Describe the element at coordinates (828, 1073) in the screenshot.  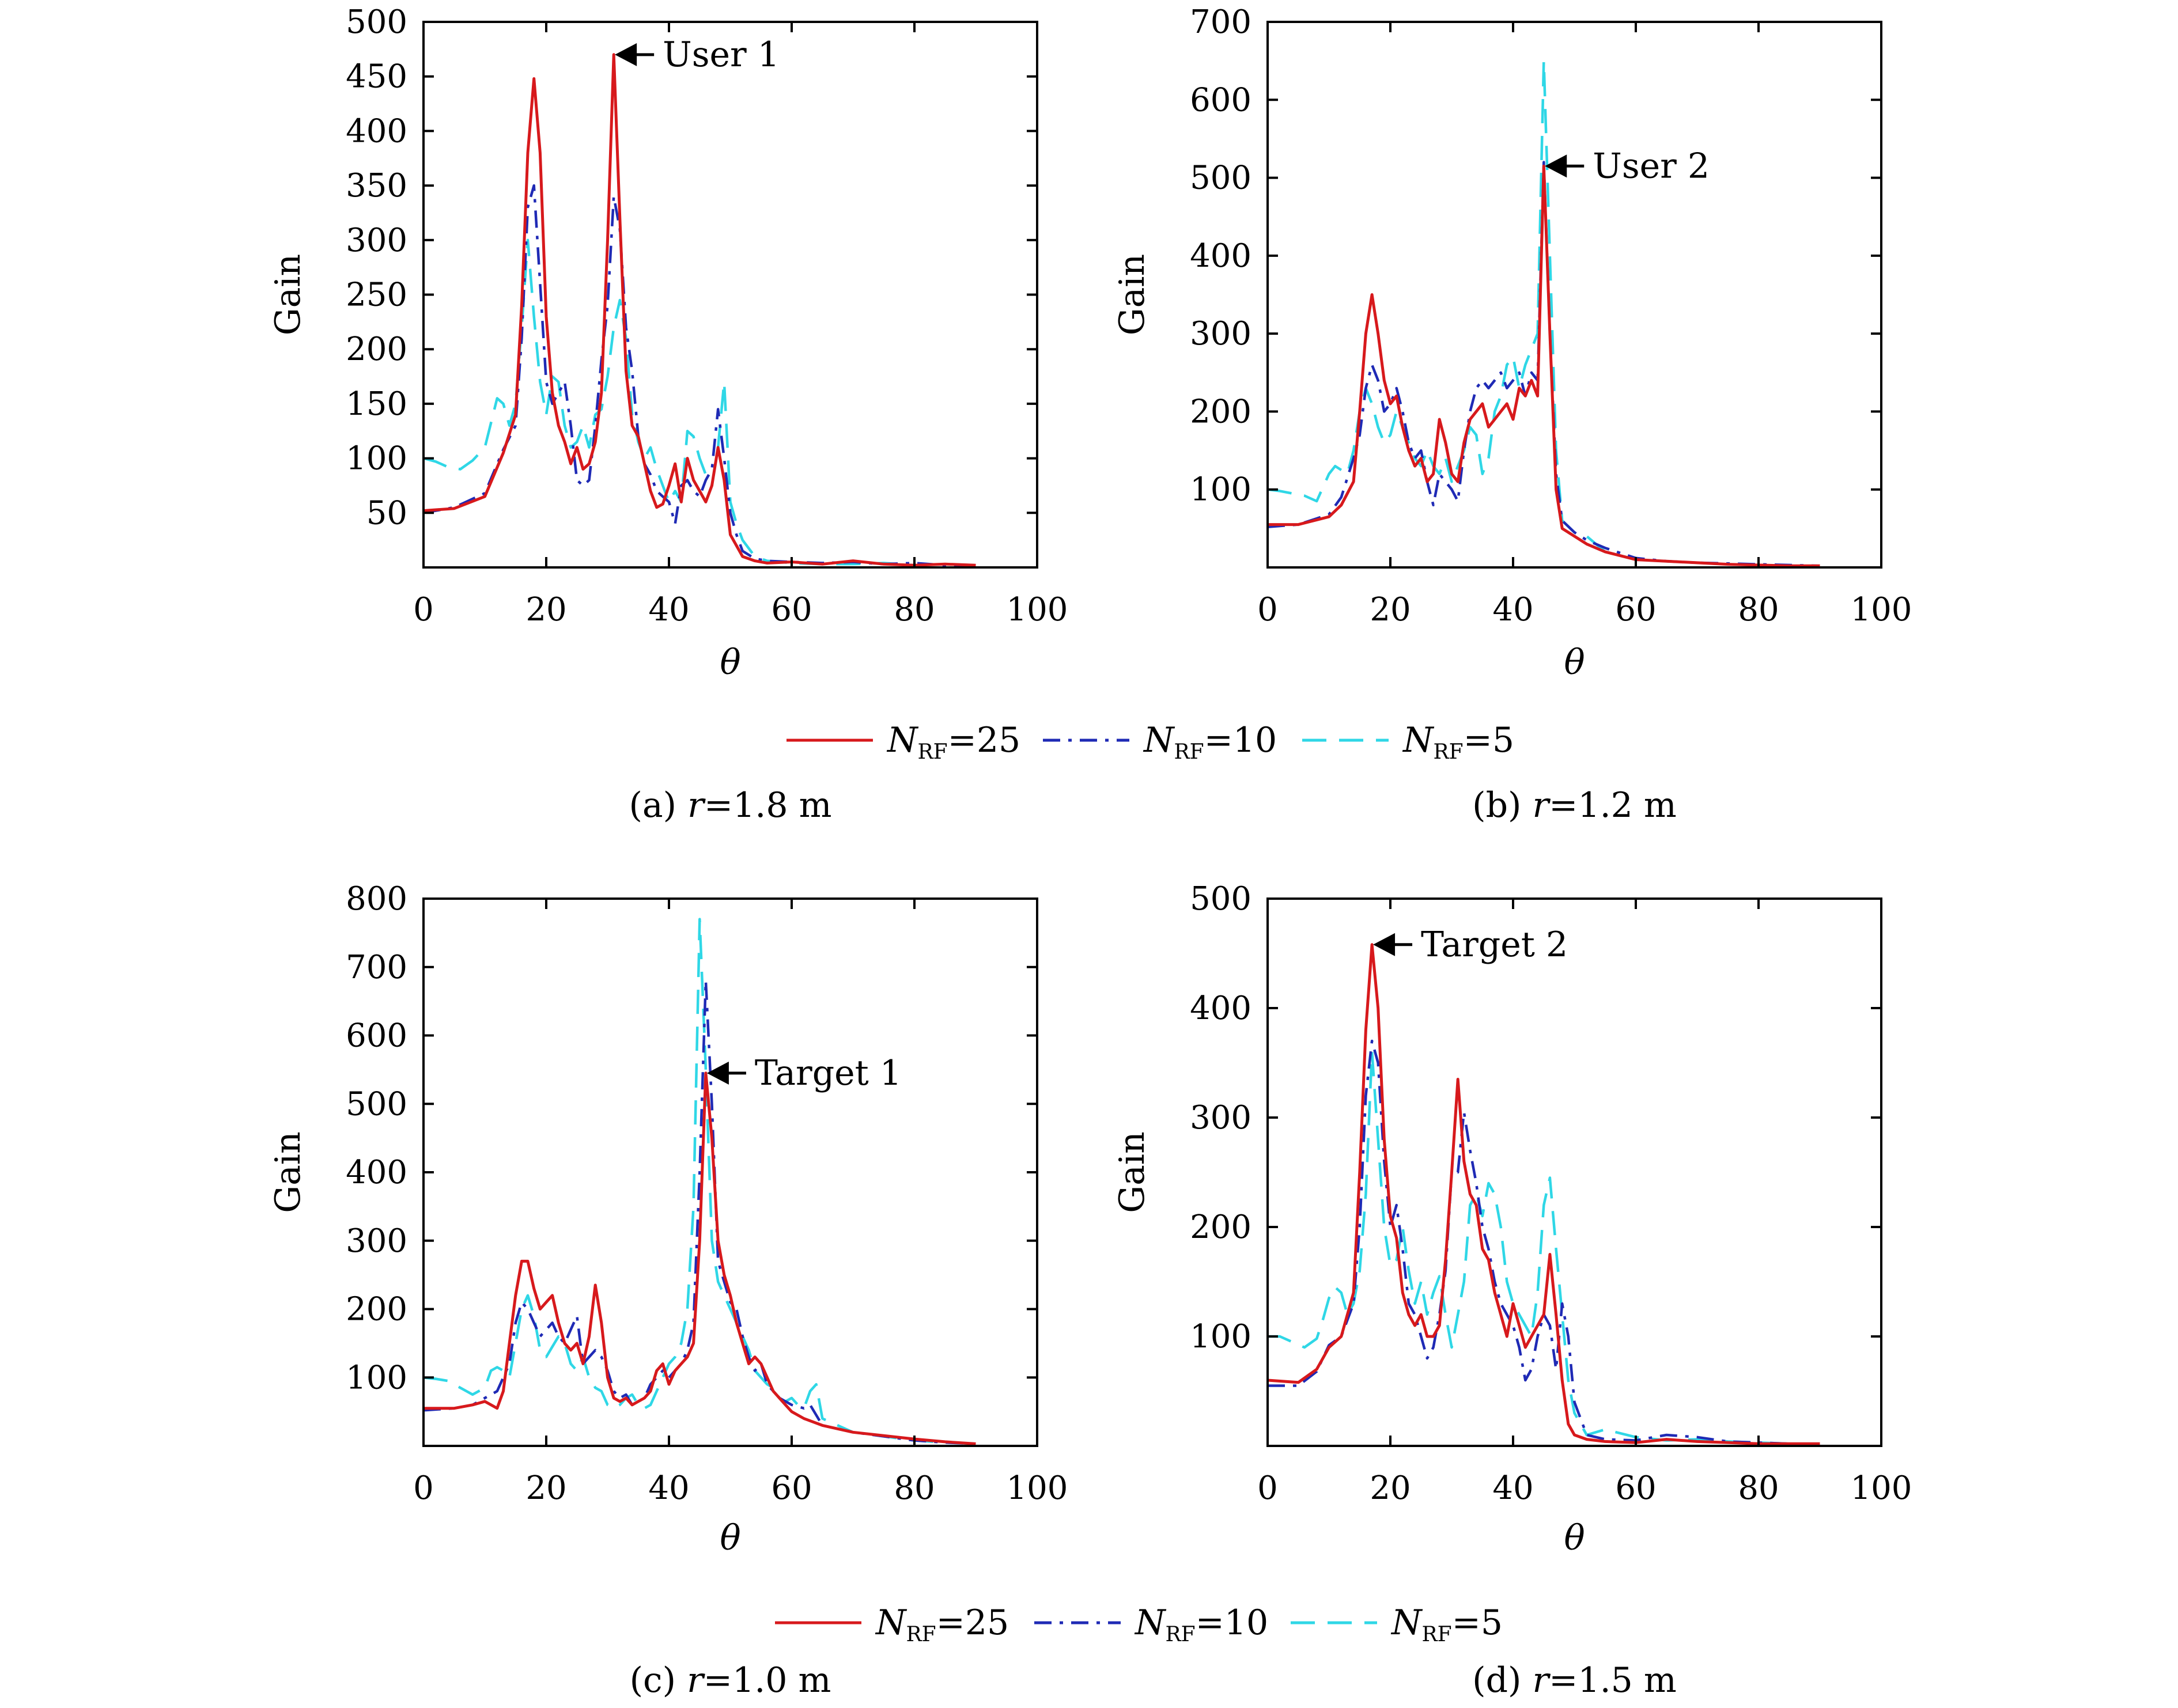
I see `annotation-label: Target 1` at that location.